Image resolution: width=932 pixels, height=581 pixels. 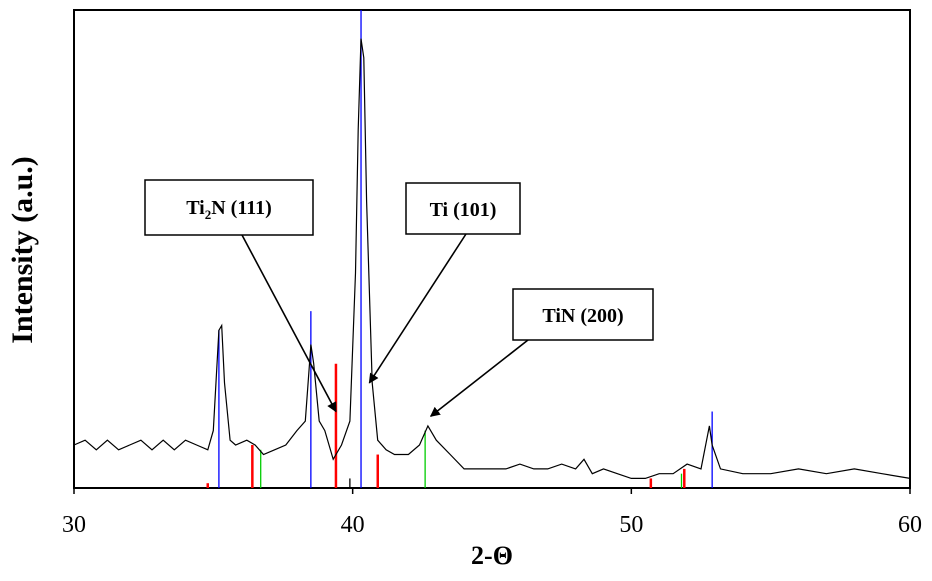 I want to click on x-axis-title: 2-Θ, so click(x=492, y=555).